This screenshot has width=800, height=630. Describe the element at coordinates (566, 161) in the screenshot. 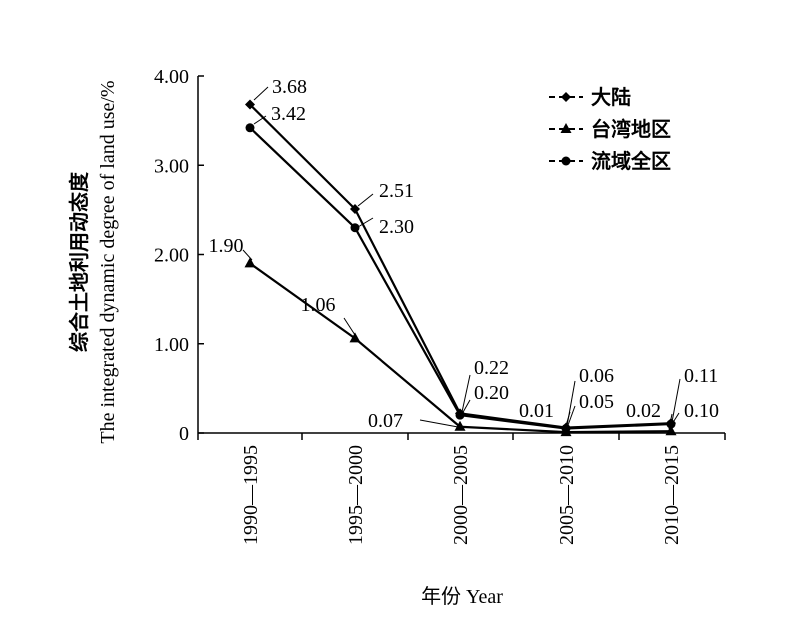

I see `legend-marker-circle` at that location.